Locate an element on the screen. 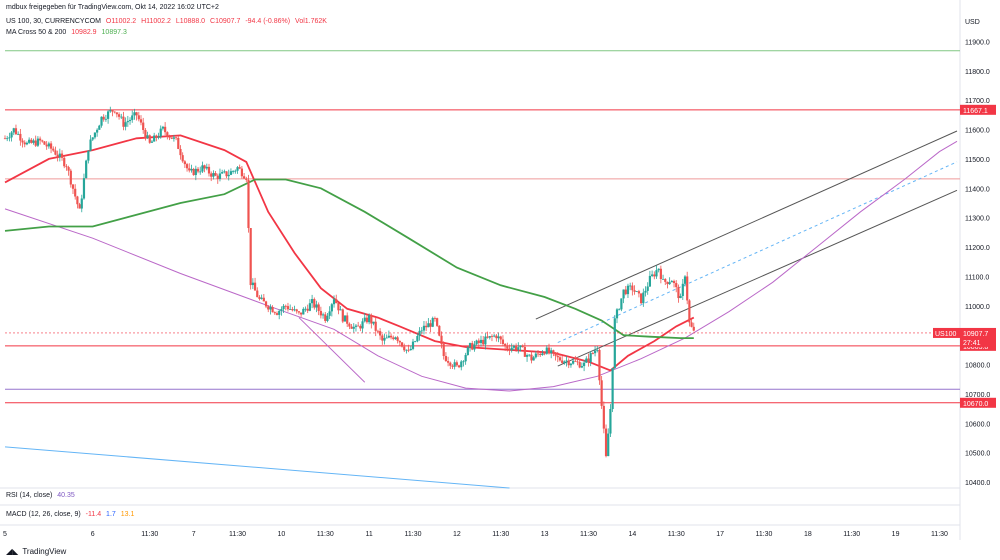 This screenshot has width=1000, height=560. macd-value: -11.4 is located at coordinates (93, 514).